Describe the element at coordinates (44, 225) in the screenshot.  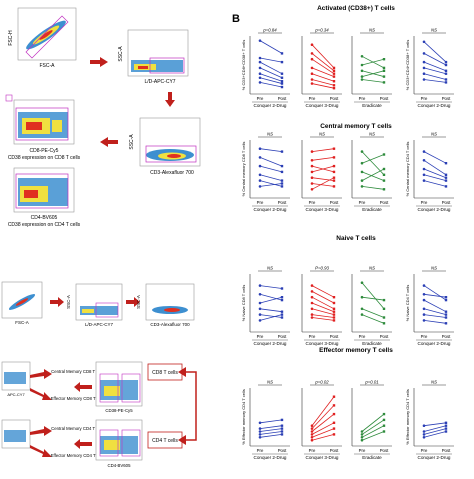
I see `cd38-cd4-caption: CD38 expression on CD4 T cells` at that location.